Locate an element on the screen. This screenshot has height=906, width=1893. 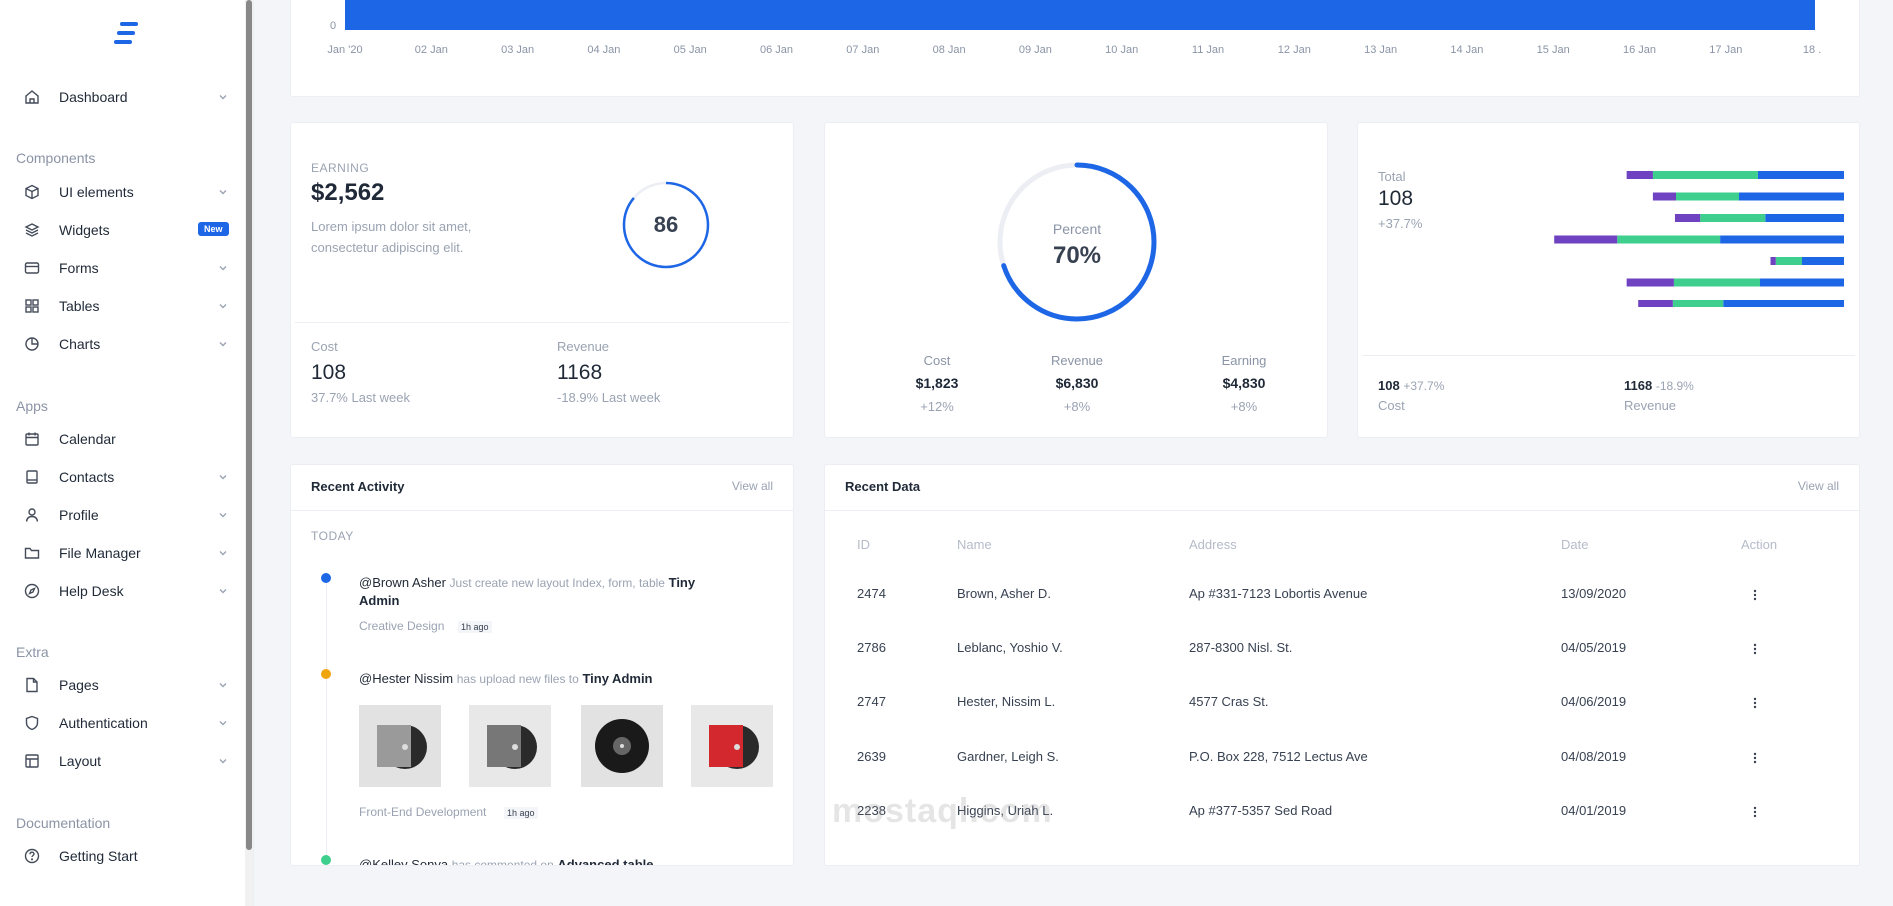
footer-right-stat: 1168 -18.9% is located at coordinates (1659, 385).